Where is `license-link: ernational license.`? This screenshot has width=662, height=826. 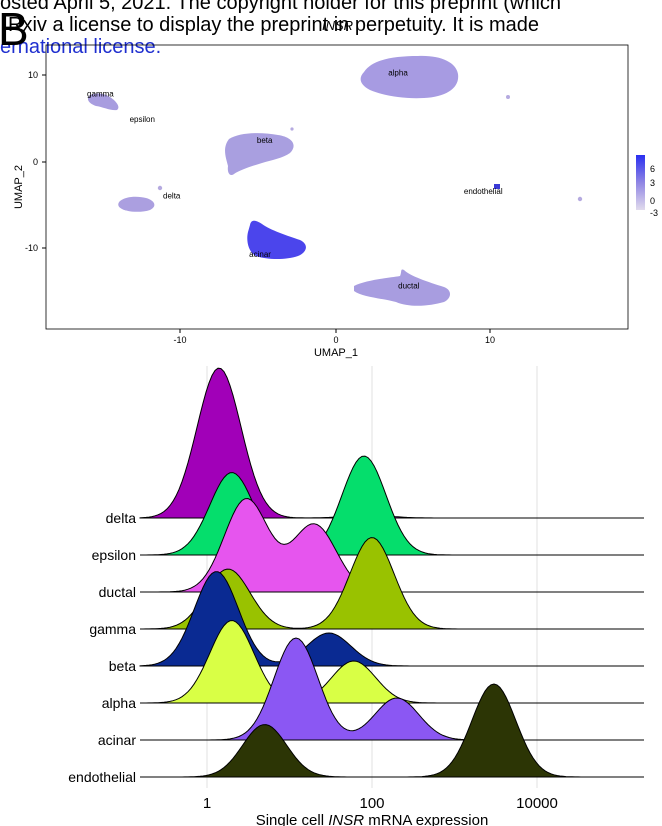
license-link: ernational license. is located at coordinates (81, 47).